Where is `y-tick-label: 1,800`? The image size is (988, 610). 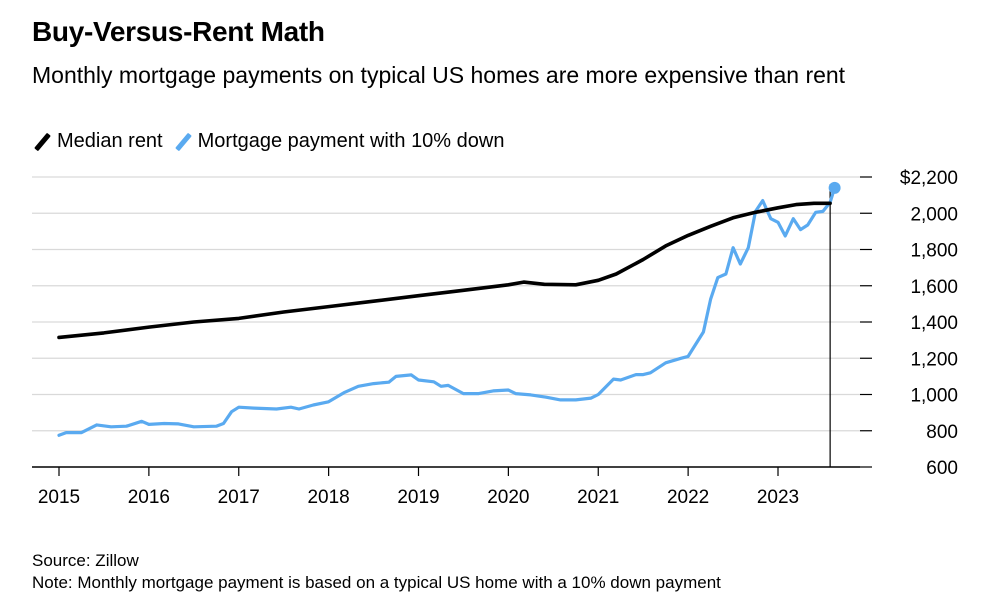 y-tick-label: 1,800 is located at coordinates (934, 251).